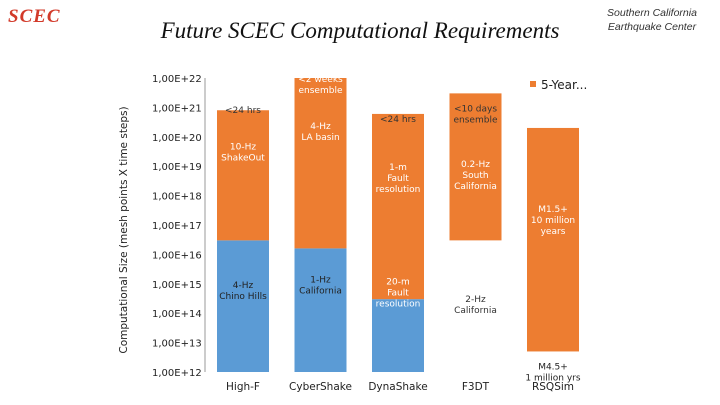  I want to click on y-tick-label: 1,00E+21, so click(177, 108).